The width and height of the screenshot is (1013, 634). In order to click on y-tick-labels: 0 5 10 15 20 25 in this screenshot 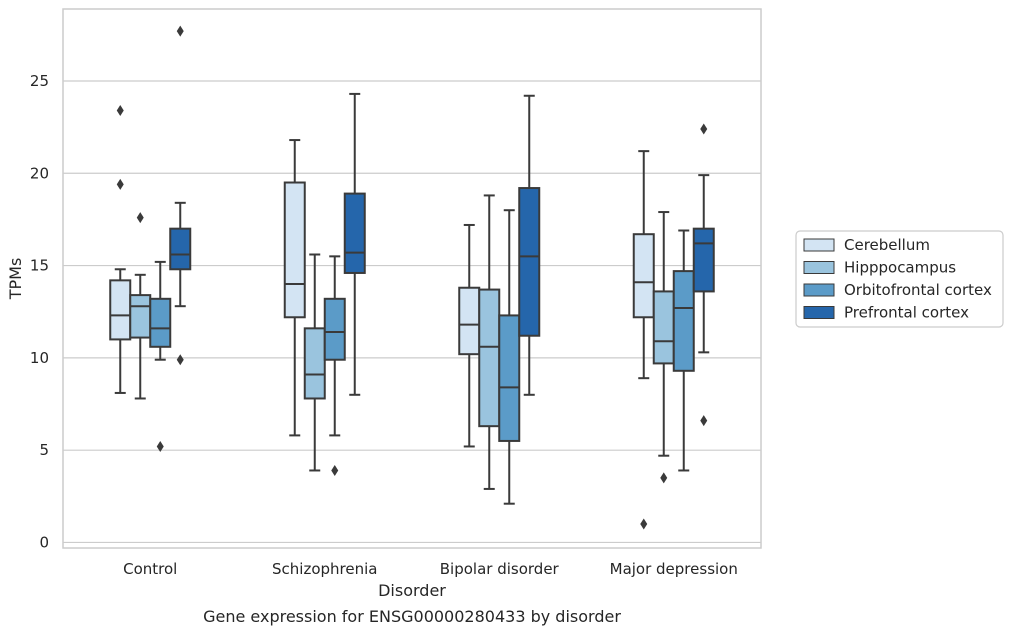, I will do `click(39, 311)`.